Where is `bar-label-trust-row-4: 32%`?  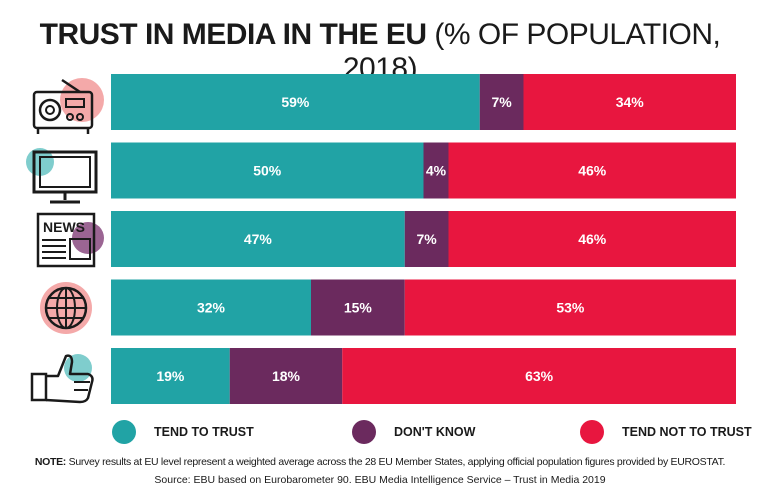 bar-label-trust-row-4: 32% is located at coordinates (211, 308).